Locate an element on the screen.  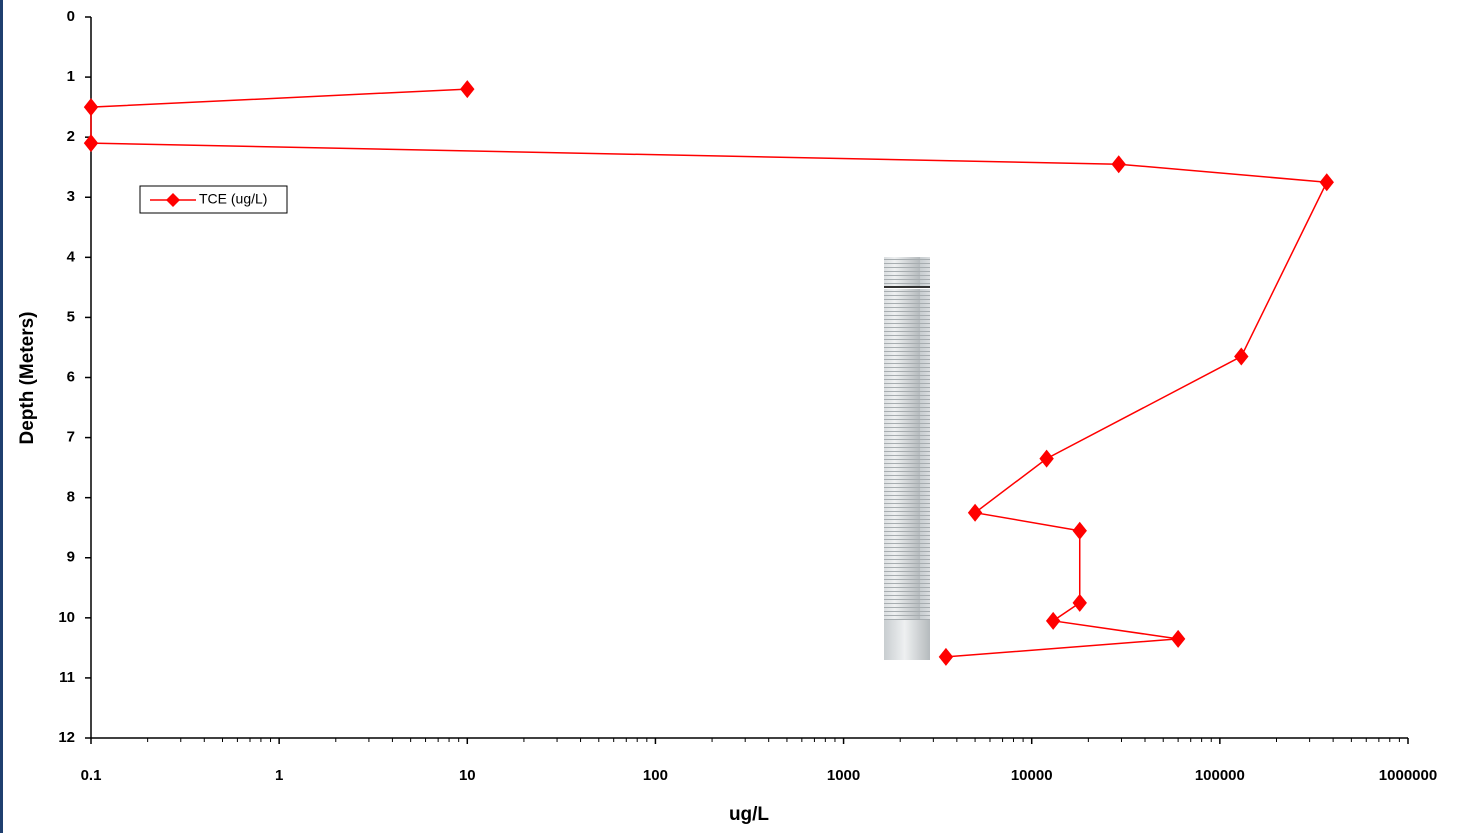
y-tick-label: 2 is located at coordinates (71, 136).